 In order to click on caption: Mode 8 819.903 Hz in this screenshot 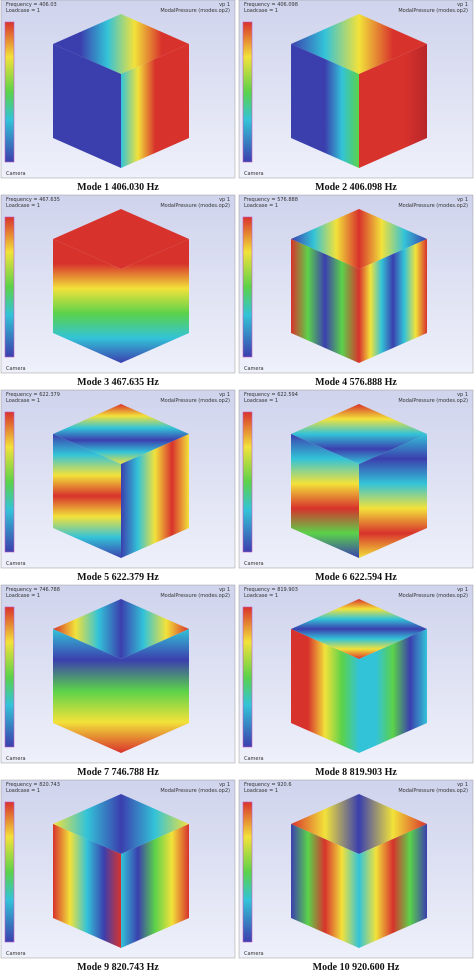, I will do `click(356, 772)`.